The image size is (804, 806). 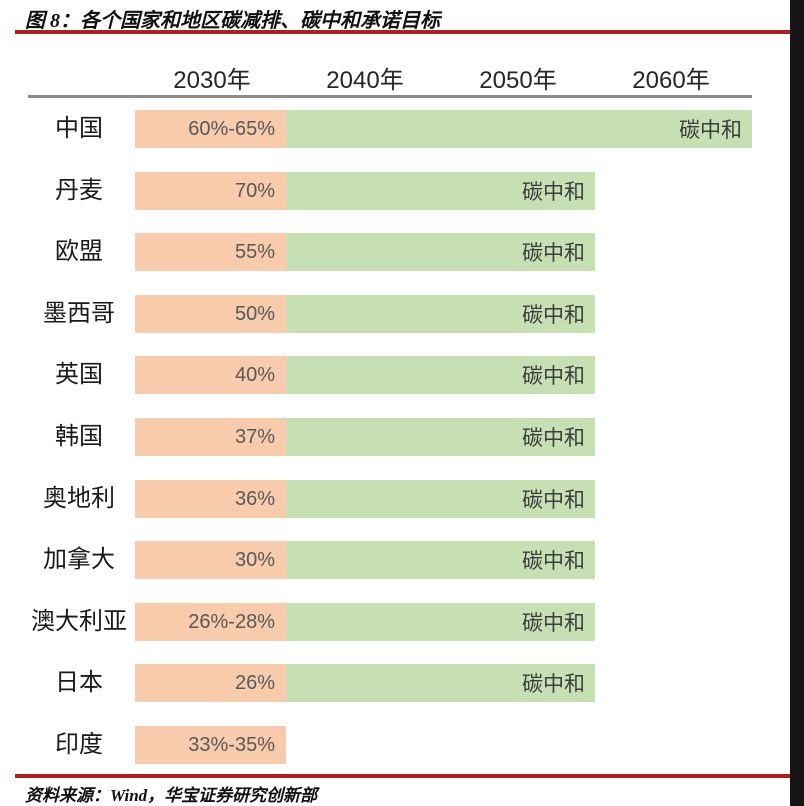 I want to click on reduction-target-value: 26%, so click(x=254, y=682).